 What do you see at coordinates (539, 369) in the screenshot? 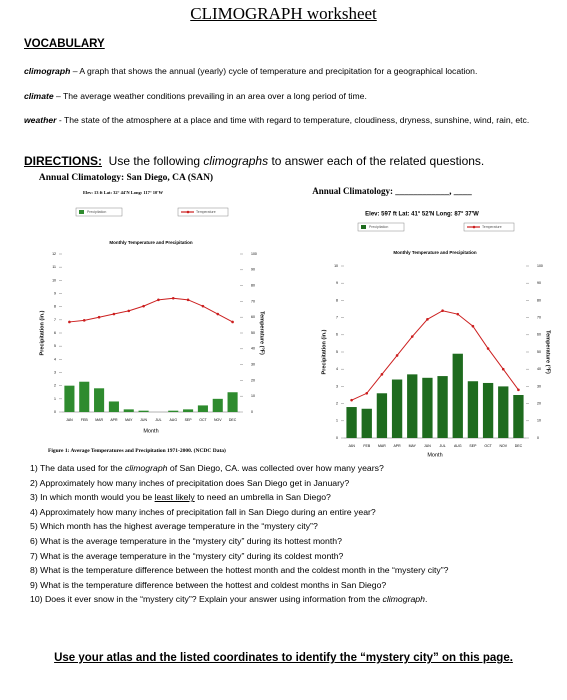
I see `y2-tick-label: 40` at bounding box center [539, 369].